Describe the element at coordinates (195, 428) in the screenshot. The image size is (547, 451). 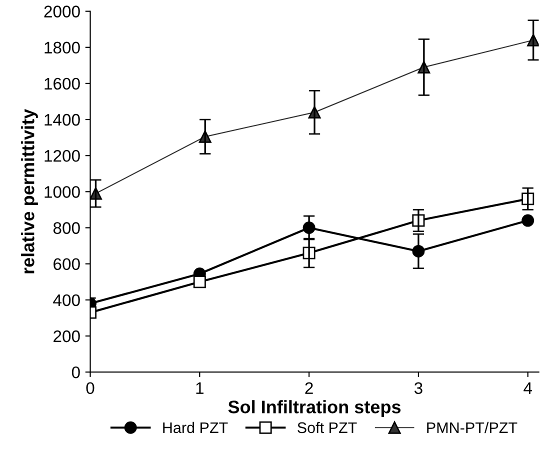
I see `legend-label: Hard PZT` at that location.